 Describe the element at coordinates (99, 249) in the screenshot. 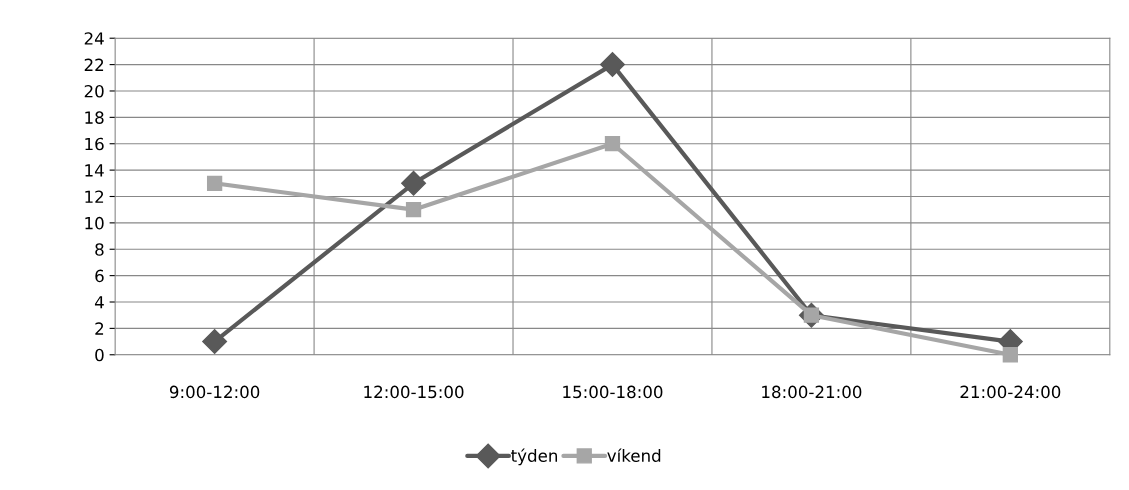

I see `y-tick-label: 8` at that location.